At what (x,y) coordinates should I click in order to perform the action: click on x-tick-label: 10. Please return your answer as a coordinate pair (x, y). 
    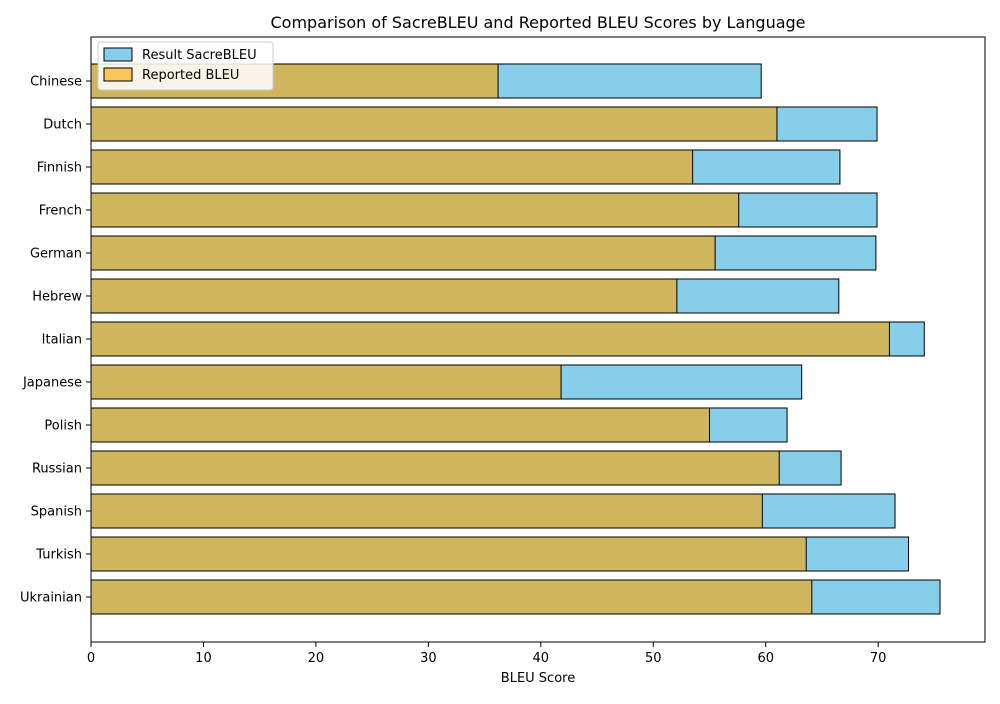
    Looking at the image, I should click on (203, 658).